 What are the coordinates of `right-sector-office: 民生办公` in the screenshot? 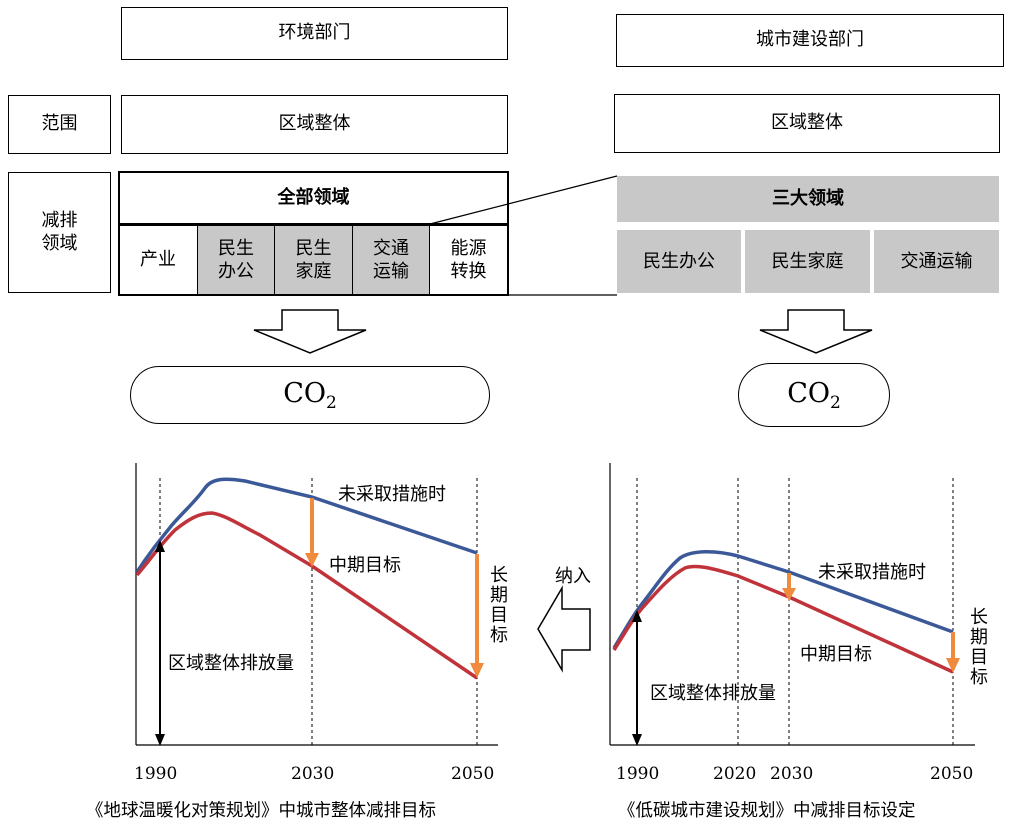 It's located at (679, 261).